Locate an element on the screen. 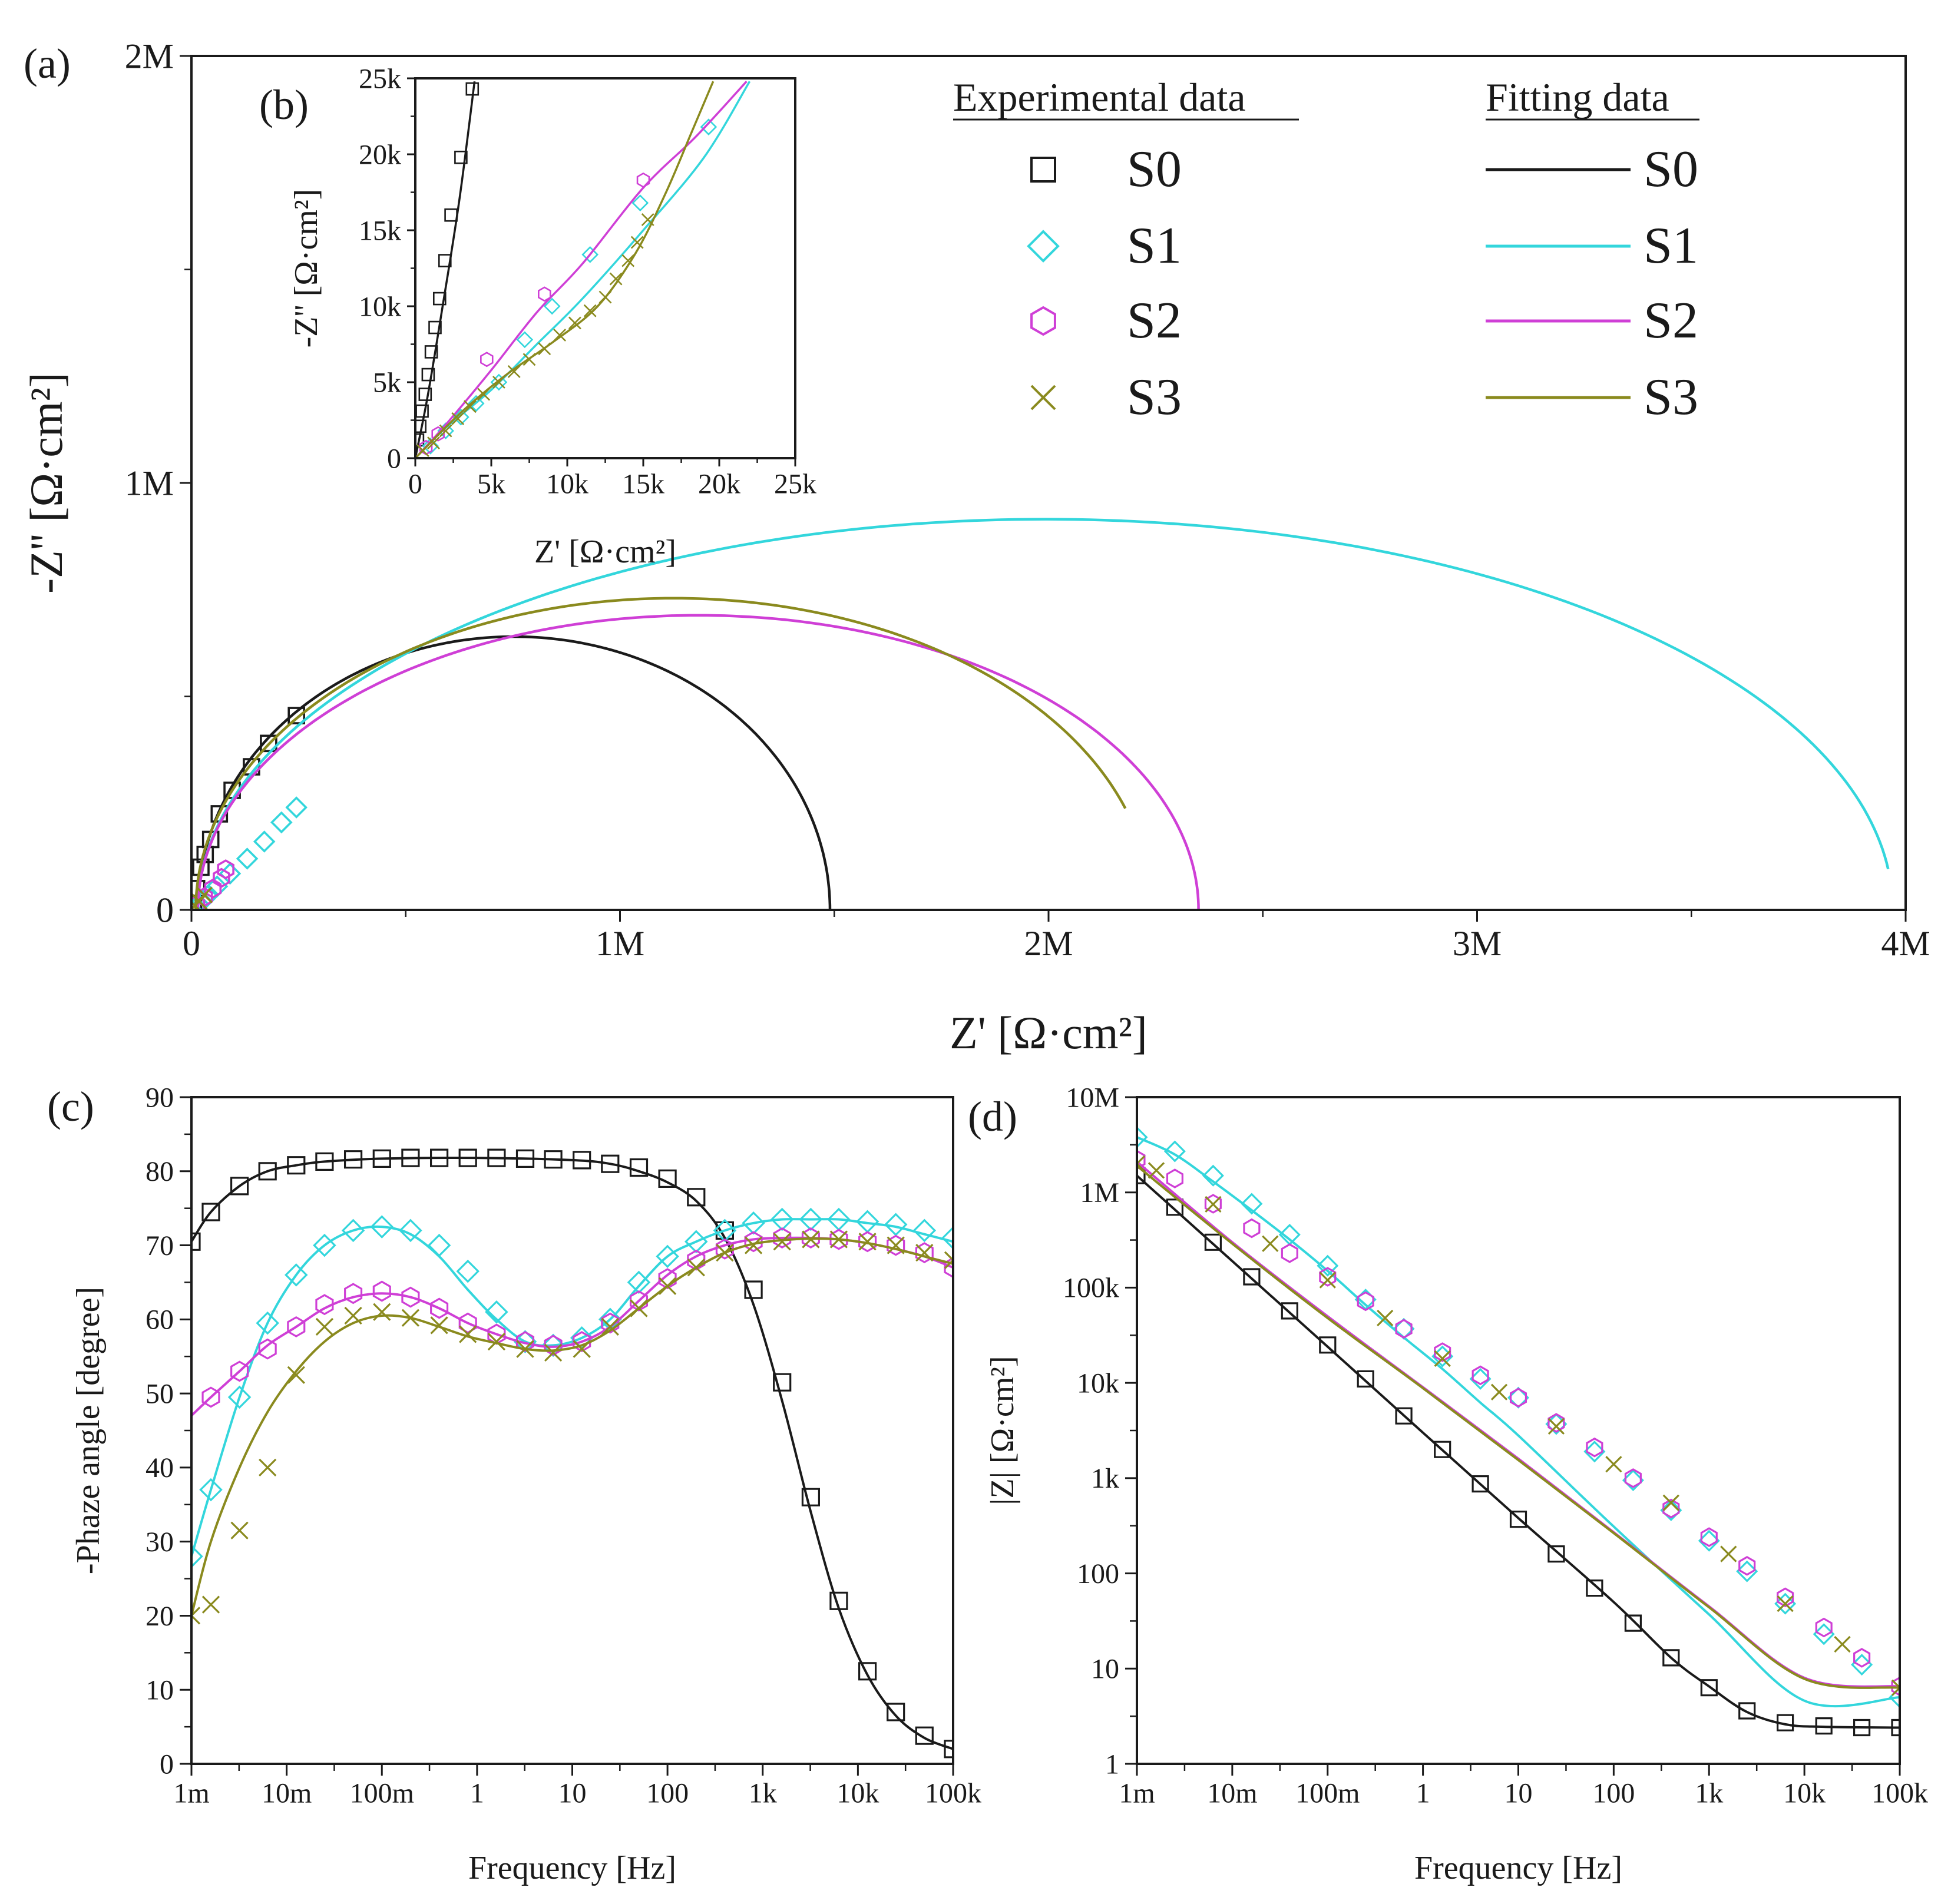 The width and height of the screenshot is (1951, 1904). x-tick-label: 10 is located at coordinates (1518, 1793).